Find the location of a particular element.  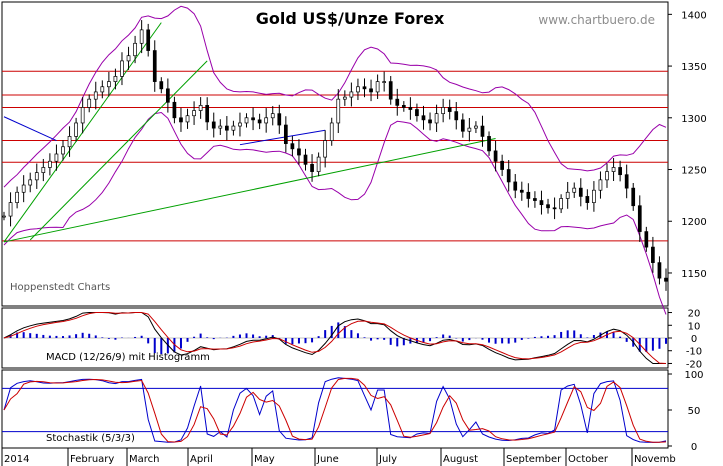

chart-watermark: Hoppenstedt Charts is located at coordinates (60, 287).